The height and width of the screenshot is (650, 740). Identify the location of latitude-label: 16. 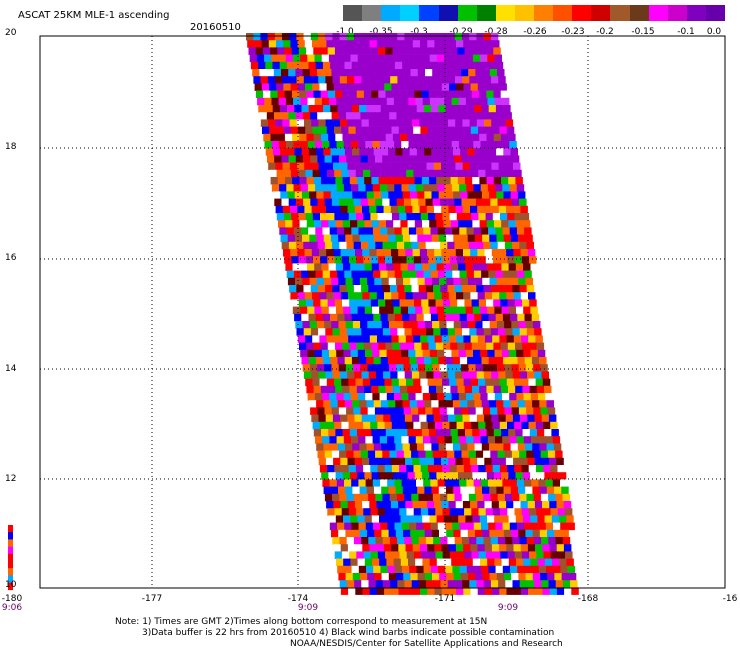
(11, 258).